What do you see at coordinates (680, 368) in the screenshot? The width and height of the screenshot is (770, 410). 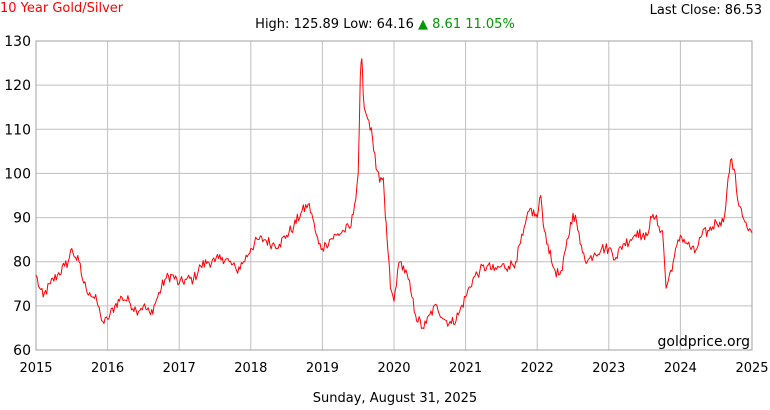 I see `x-tick-label: 2024` at bounding box center [680, 368].